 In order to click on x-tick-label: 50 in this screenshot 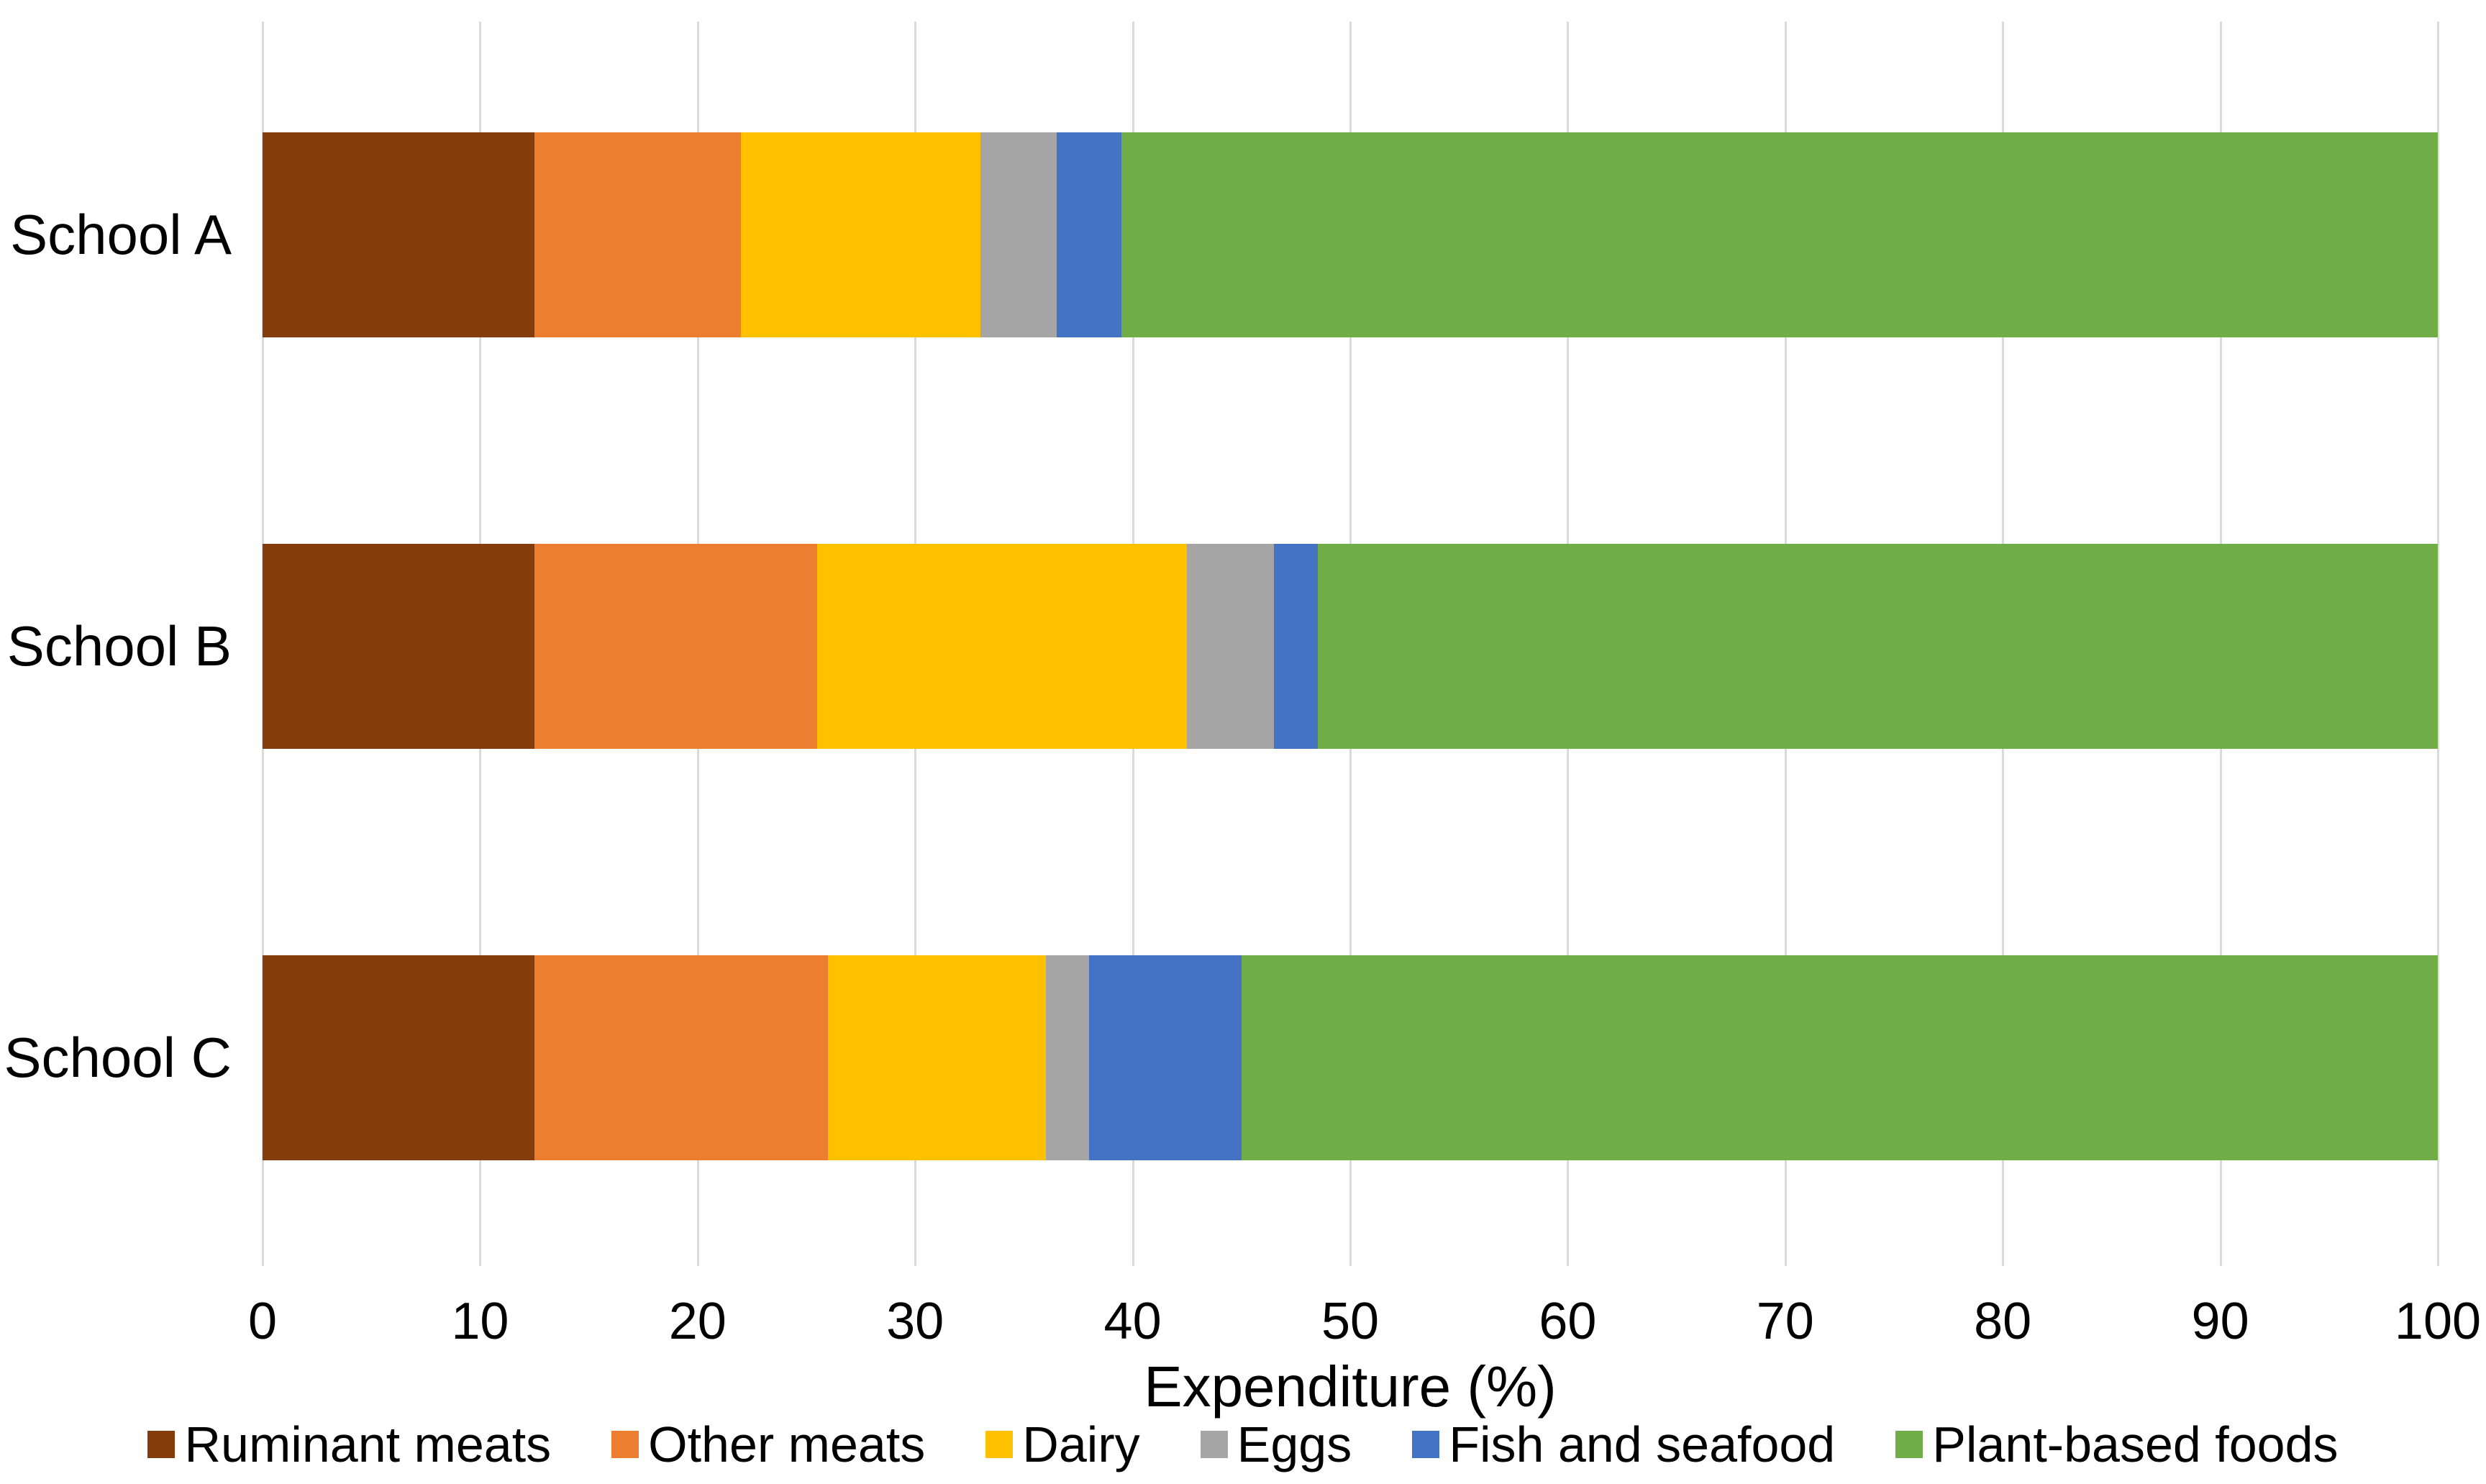, I will do `click(1350, 1321)`.